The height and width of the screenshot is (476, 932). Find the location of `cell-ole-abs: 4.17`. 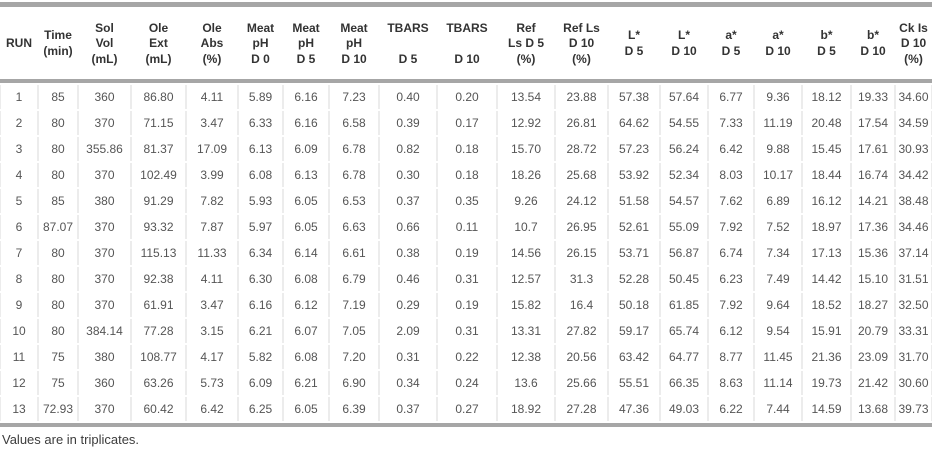

cell-ole-abs: 4.17 is located at coordinates (212, 357).